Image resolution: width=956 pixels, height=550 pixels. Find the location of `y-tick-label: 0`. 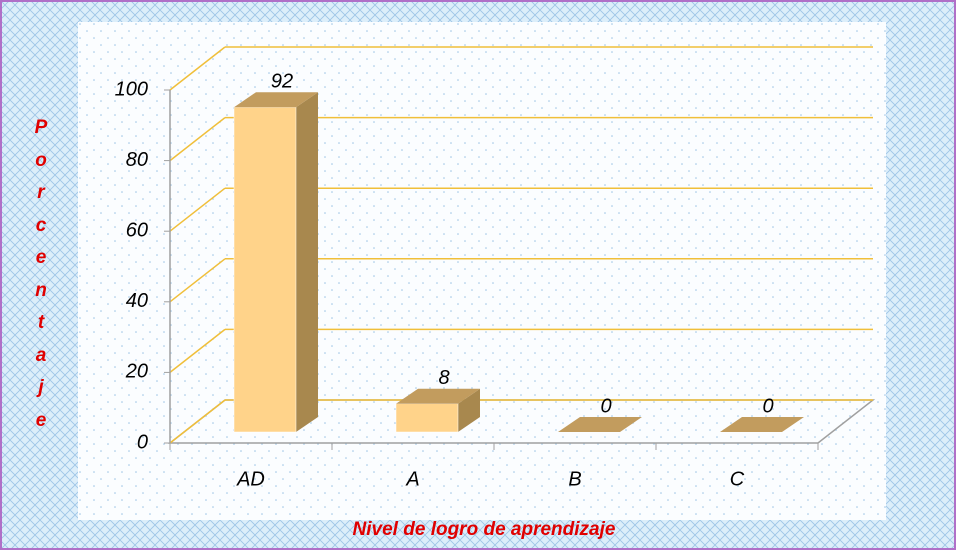

y-tick-label: 0 is located at coordinates (142, 442).